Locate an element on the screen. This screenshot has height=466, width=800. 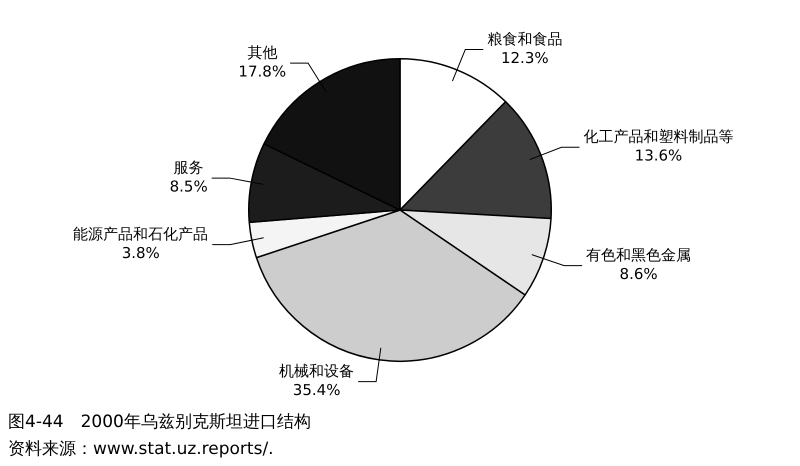
data-label: 13.6% is located at coordinates (658, 155).